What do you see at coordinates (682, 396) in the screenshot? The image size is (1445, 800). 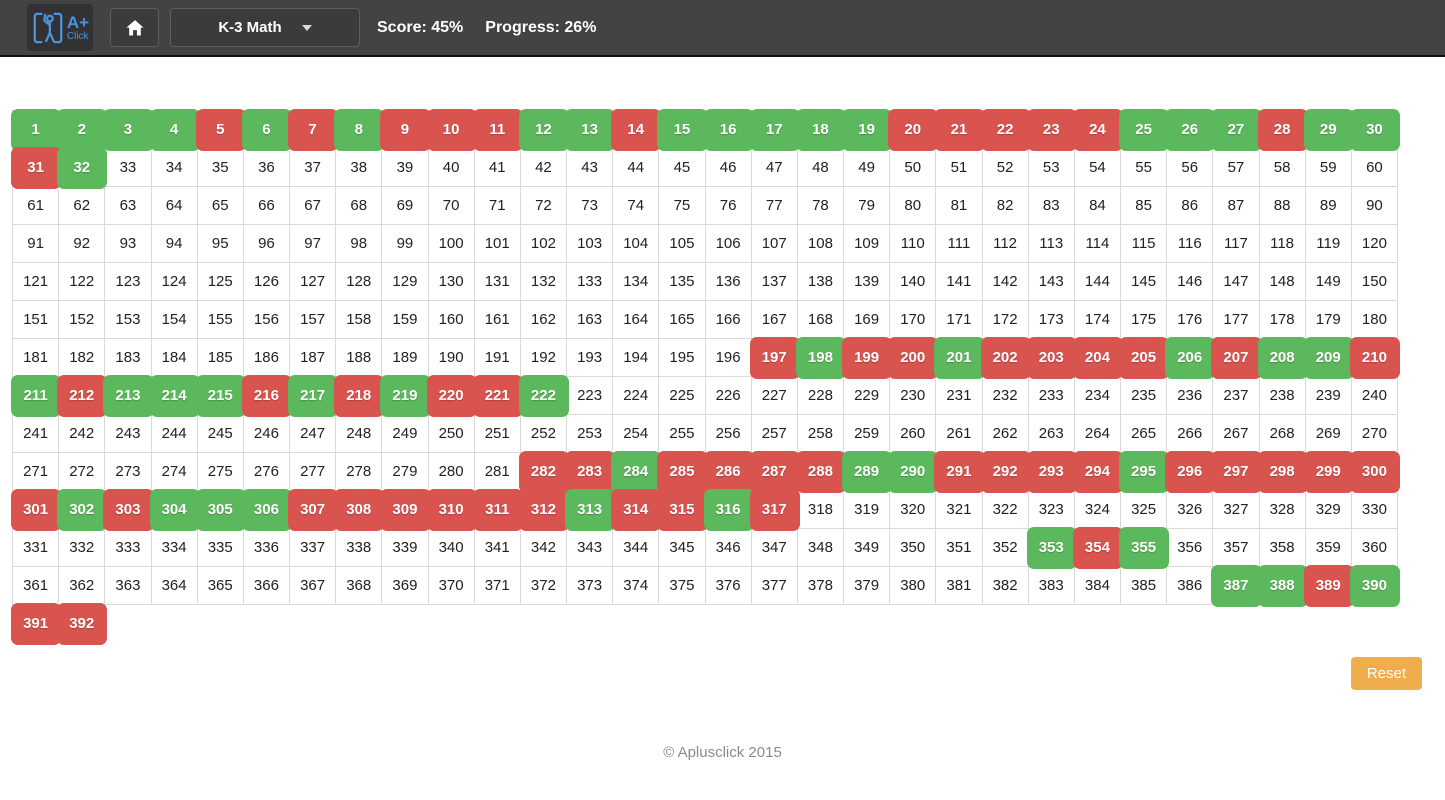 I see `grid-cell-225: 225` at bounding box center [682, 396].